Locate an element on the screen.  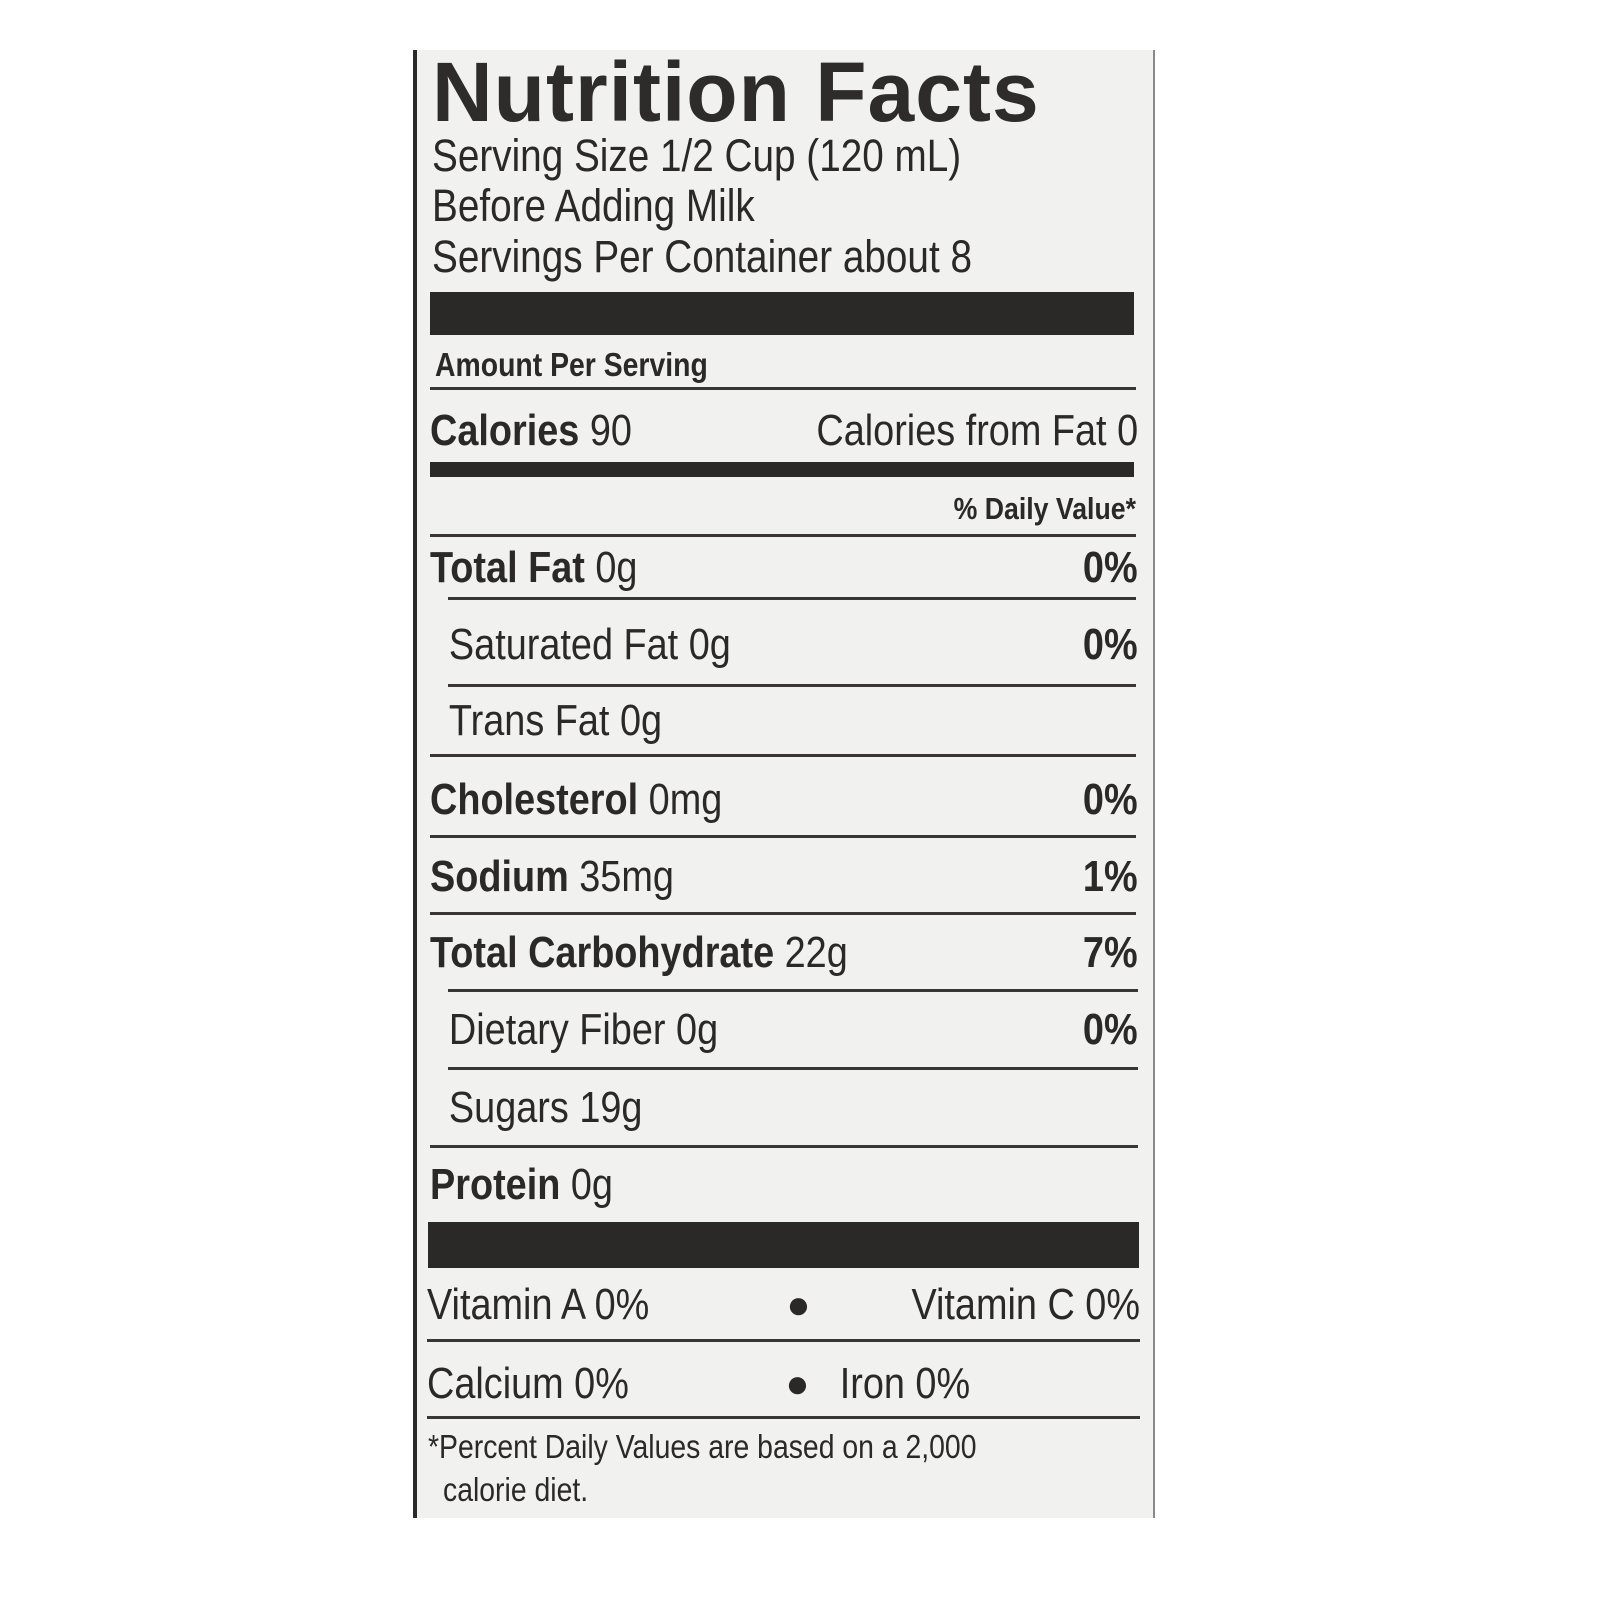
nutrient-row-saturated-fat: Saturated Fat 0g 0% is located at coordinates (793, 644).